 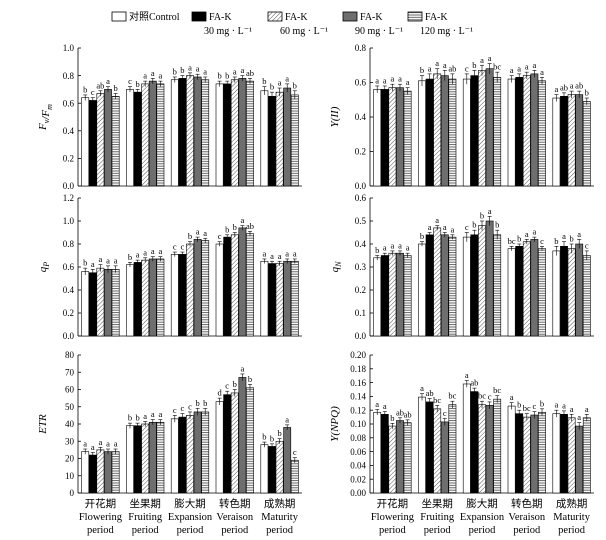 I want to click on bar-group: bc b a ac, so click(x=527, y=282).